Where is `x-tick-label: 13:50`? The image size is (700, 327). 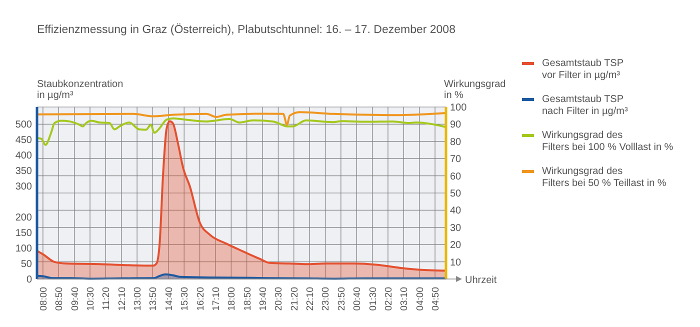 x-tick-label: 13:50 is located at coordinates (154, 299).